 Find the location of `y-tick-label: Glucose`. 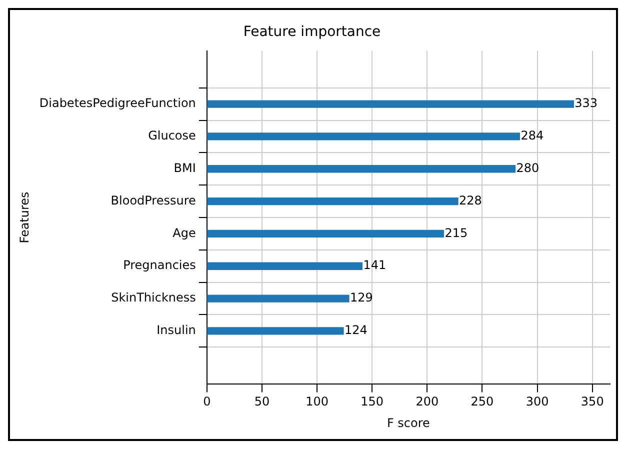

y-tick-label: Glucose is located at coordinates (172, 135).